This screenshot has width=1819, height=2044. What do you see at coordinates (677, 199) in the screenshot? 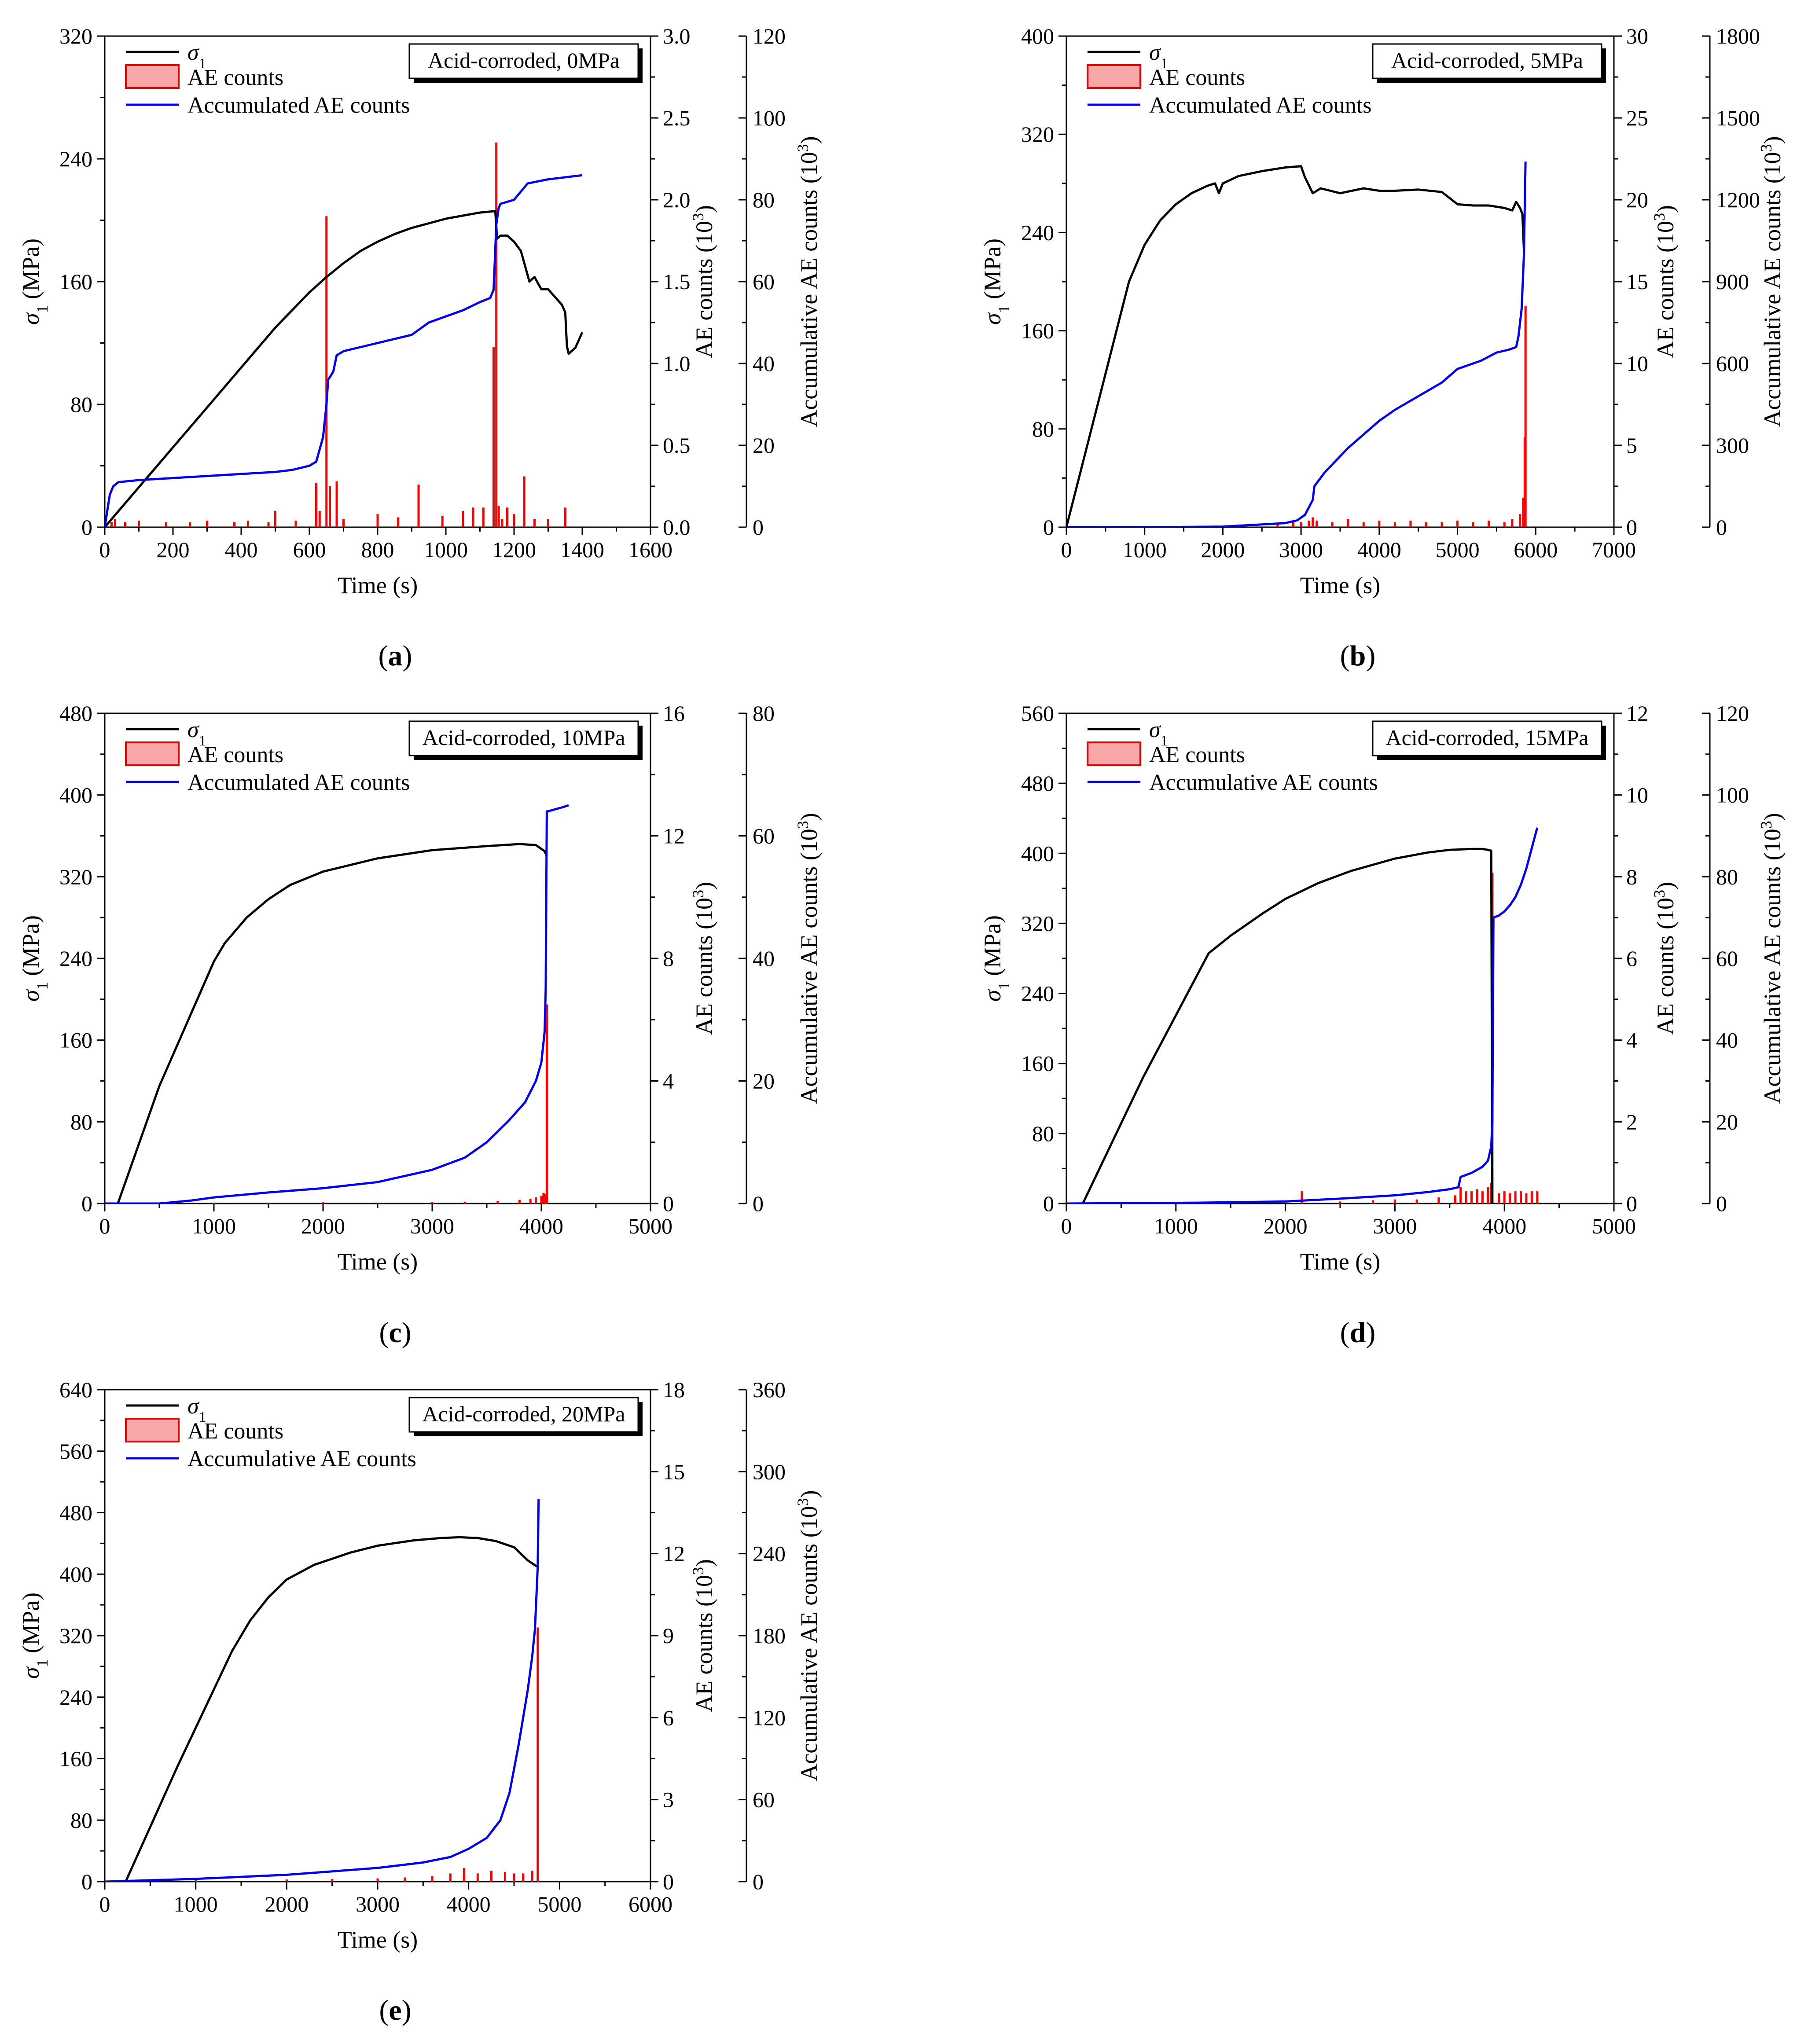
I see `y2-tick-label: 2.0` at bounding box center [677, 199].